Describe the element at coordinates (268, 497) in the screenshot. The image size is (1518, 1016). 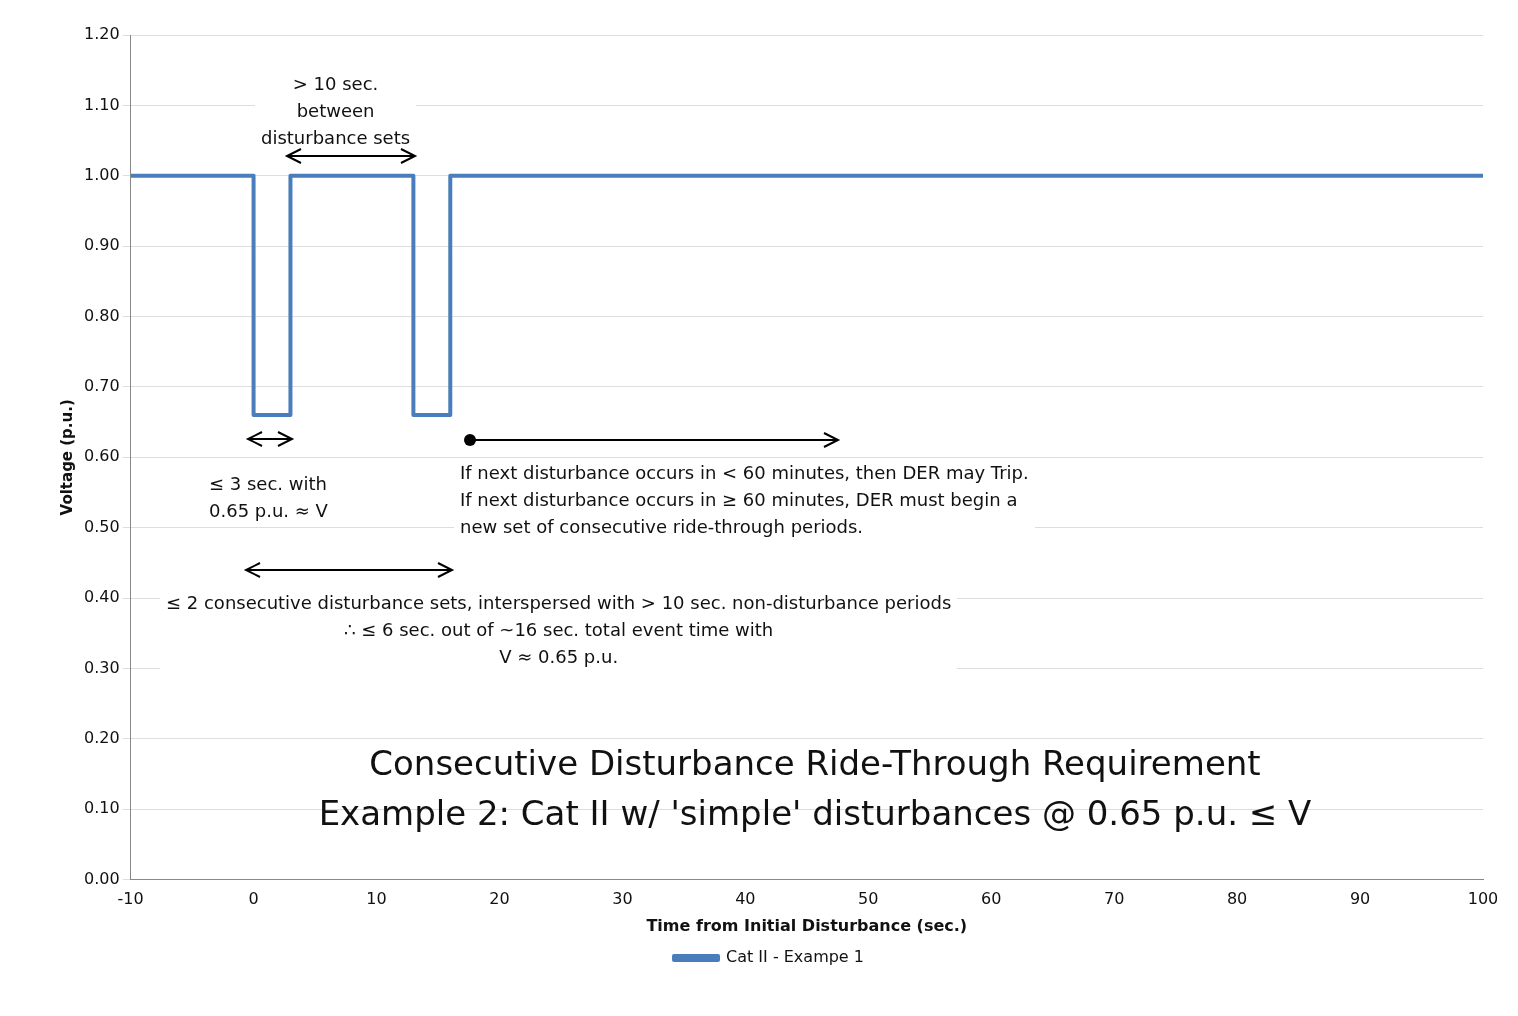
I see `annotation: ≤ 3 sec. with 0.65 p.u. ≈ V` at that location.